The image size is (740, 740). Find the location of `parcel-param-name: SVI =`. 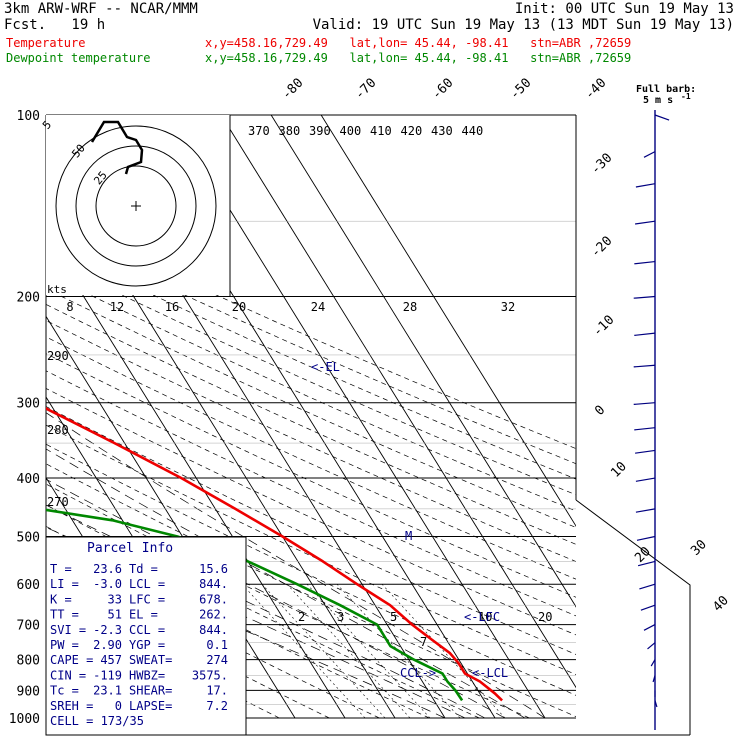

parcel-param-name: SVI = is located at coordinates (68, 630).